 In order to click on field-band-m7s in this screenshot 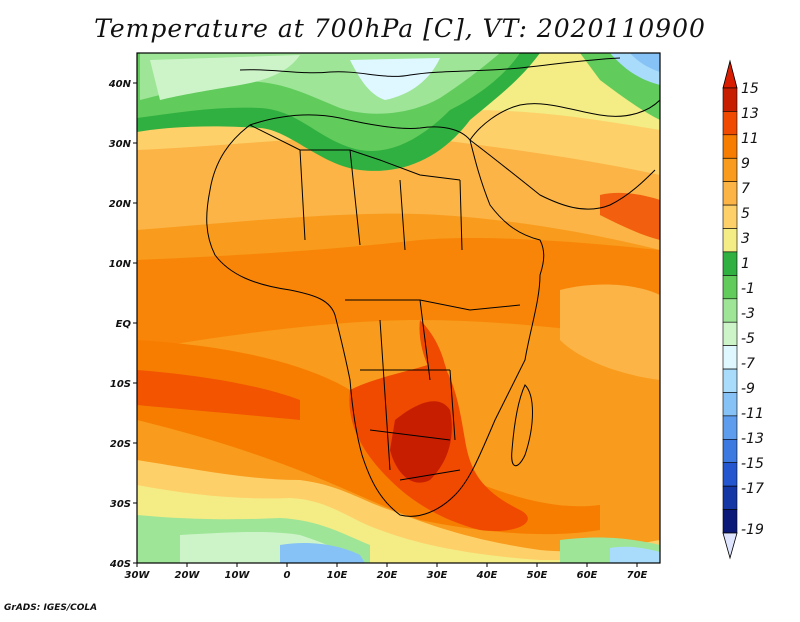, I will do `click(322, 553)`.